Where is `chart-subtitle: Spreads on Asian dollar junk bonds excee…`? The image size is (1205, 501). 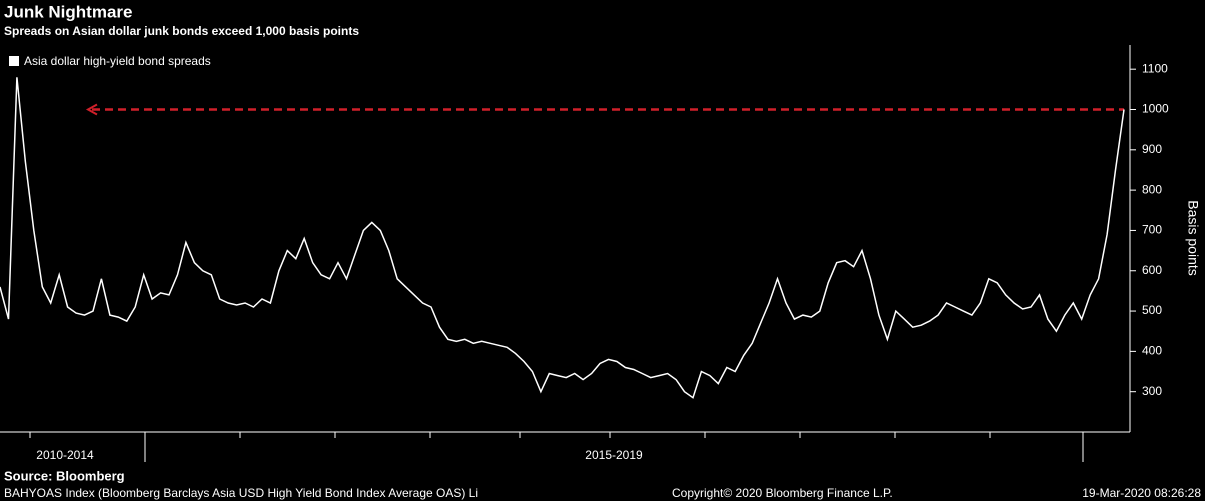
chart-subtitle: Spreads on Asian dollar junk bonds excee… is located at coordinates (181, 31).